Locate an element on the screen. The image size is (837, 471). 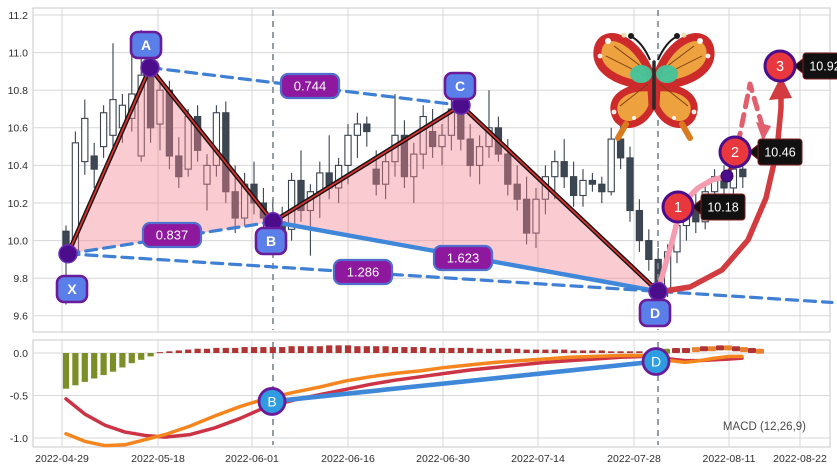
butterfly-antenna-tip is located at coordinates (677, 36).